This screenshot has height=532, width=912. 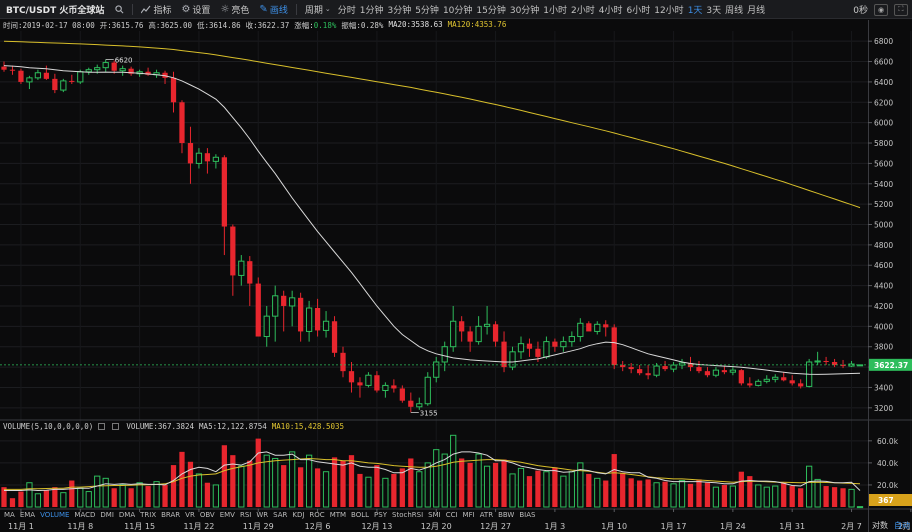 I want to click on fullscreen-button: ⛶, so click(x=901, y=9).